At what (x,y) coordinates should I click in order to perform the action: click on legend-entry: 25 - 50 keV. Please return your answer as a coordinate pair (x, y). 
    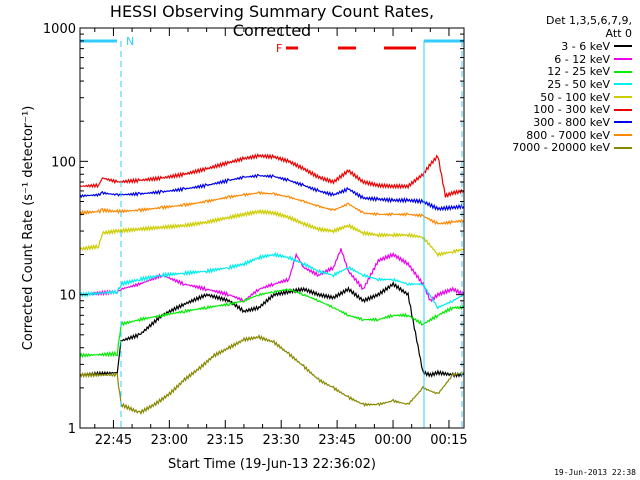
    Looking at the image, I should click on (555, 84).